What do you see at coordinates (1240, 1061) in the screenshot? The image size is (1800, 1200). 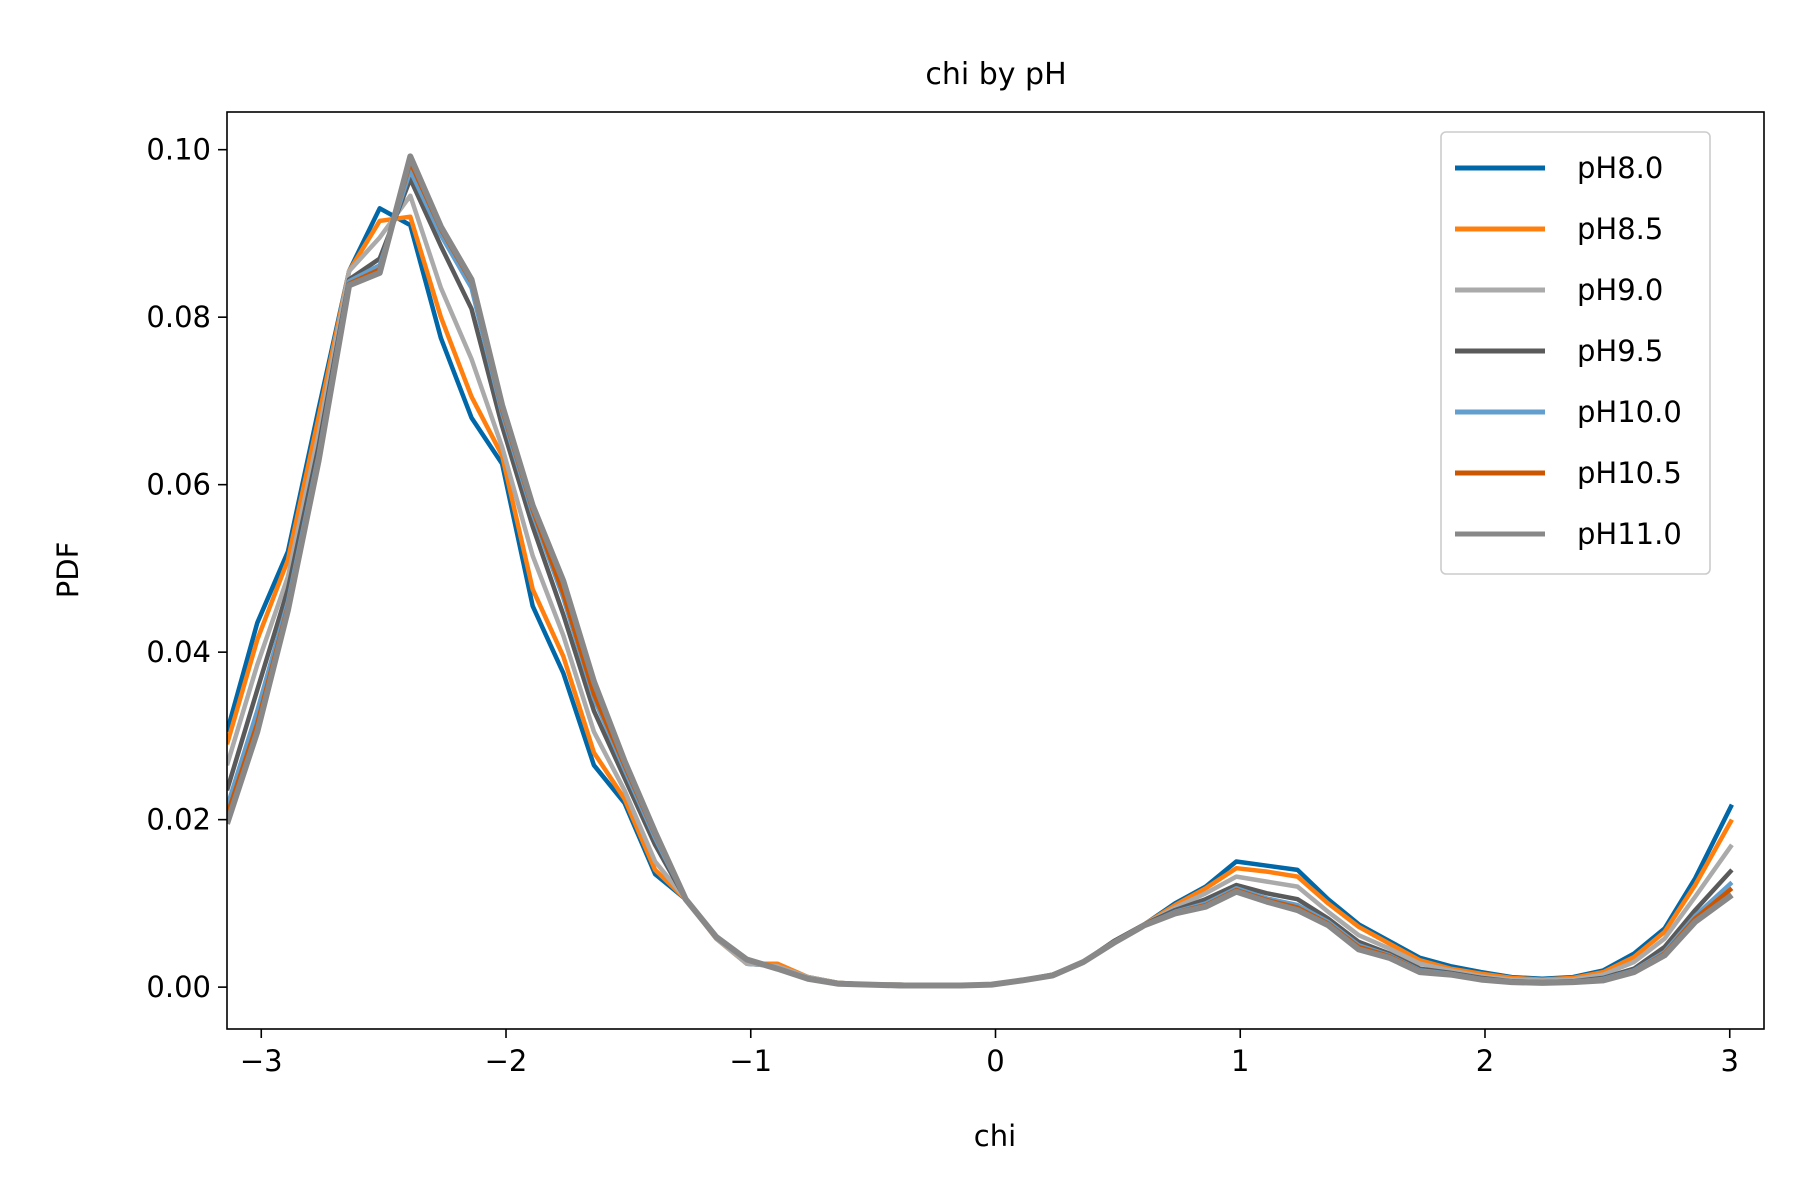 I see `x-tick-label: 1` at bounding box center [1240, 1061].